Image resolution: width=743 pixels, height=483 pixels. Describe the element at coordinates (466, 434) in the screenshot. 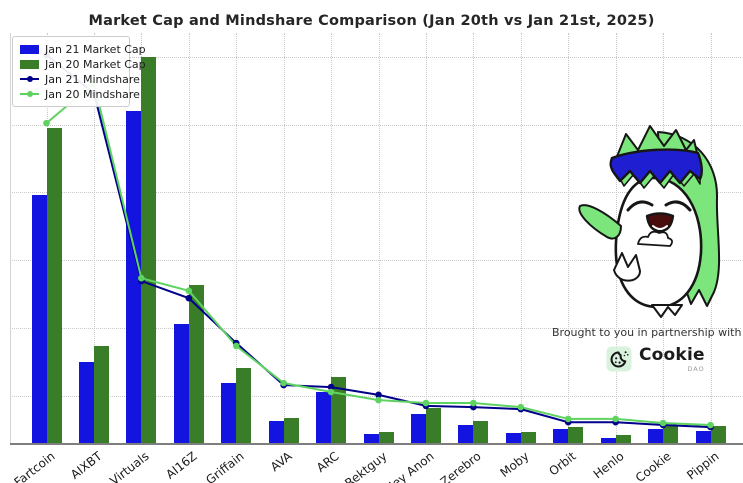

I see `bar-jan-21-market-cap-zerebro` at that location.